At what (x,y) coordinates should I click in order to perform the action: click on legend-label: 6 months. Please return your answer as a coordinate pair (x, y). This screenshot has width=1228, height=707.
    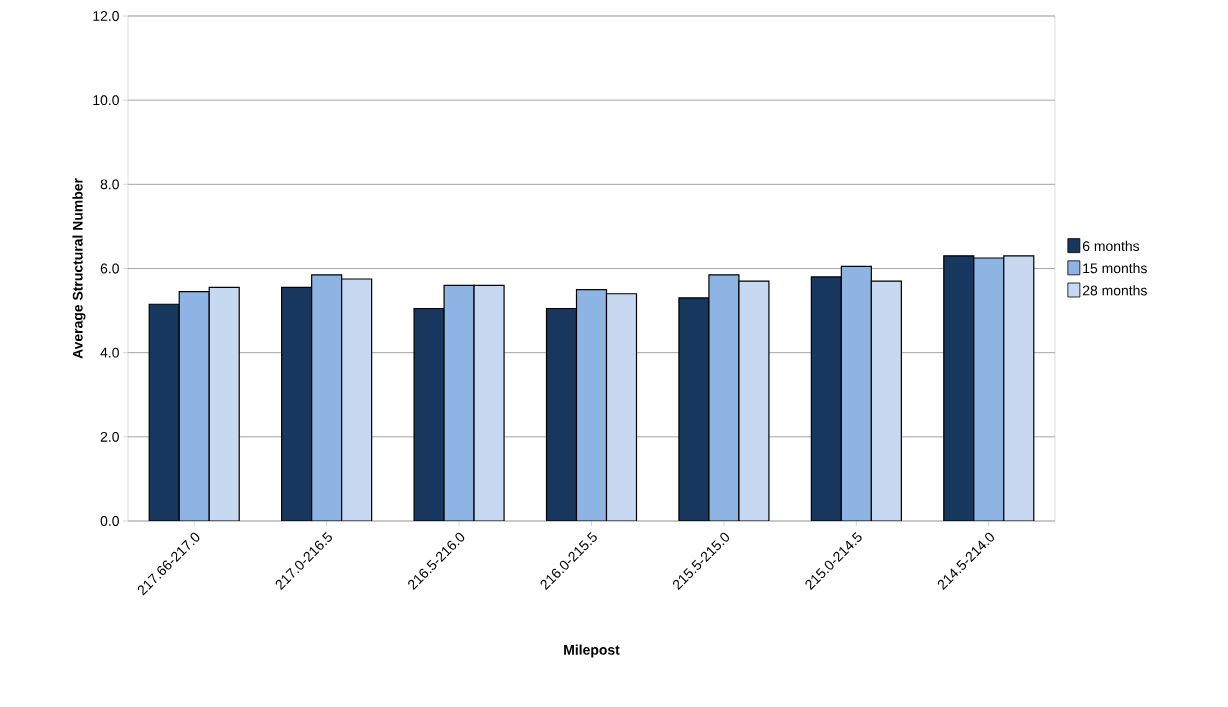
    Looking at the image, I should click on (1111, 246).